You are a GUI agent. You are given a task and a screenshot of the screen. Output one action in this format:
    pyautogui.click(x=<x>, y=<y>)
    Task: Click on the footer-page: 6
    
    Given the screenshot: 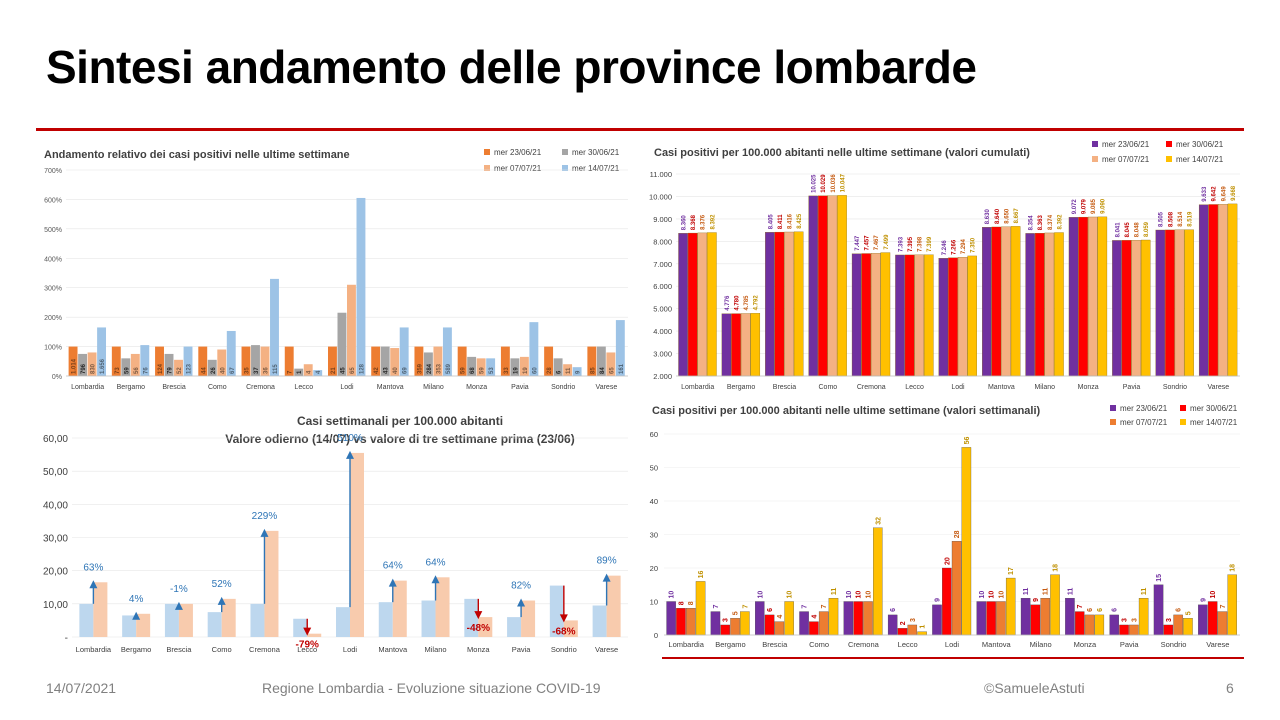 What is the action you would take?
    pyautogui.click(x=1230, y=688)
    